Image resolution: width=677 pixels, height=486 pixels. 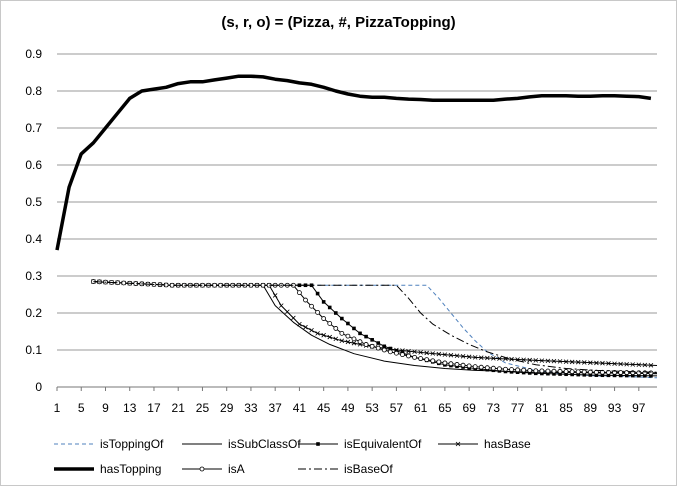 I want to click on x-tick-label: 65, so click(x=445, y=408).